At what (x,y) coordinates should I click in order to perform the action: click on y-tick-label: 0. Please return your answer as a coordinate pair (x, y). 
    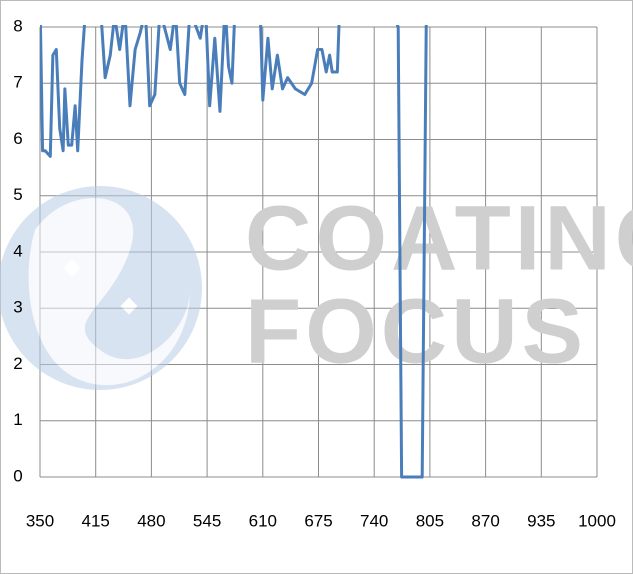
    Looking at the image, I should click on (17, 475).